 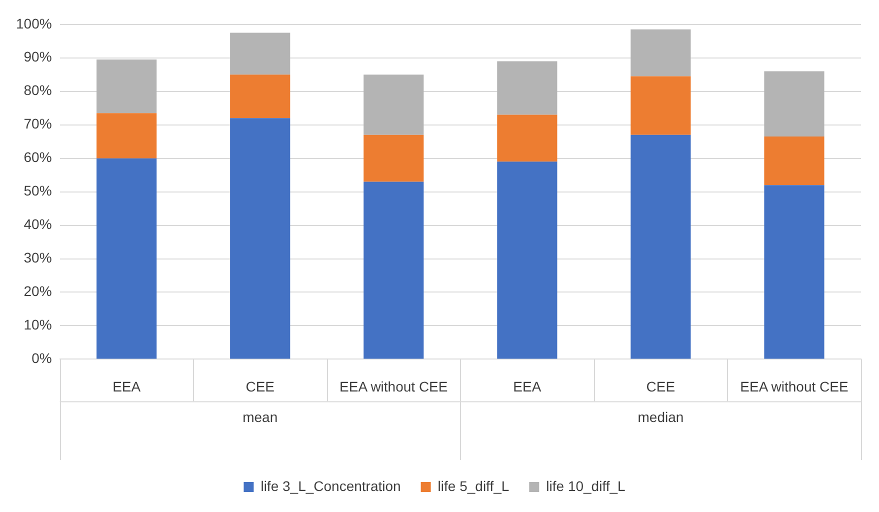 I want to click on text: median, so click(x=661, y=417).